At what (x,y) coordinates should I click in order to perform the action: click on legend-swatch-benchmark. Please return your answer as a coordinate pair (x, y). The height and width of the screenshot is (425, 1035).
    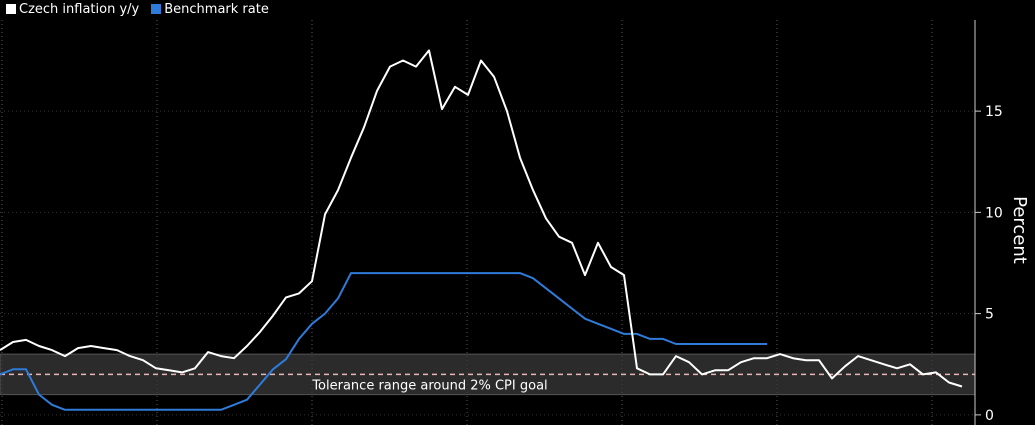
    Looking at the image, I should click on (156, 9).